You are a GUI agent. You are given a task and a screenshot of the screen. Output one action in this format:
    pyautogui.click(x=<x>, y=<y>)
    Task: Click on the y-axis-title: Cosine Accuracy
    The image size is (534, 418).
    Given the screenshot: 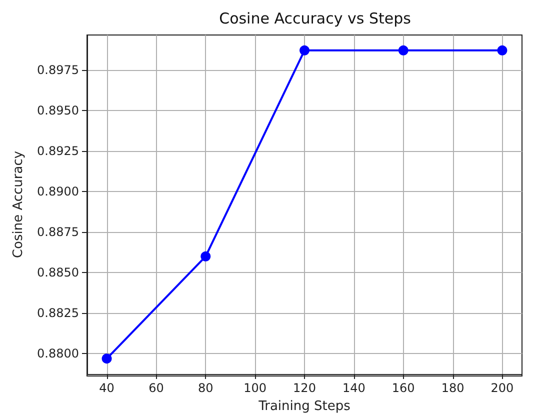 What is the action you would take?
    pyautogui.click(x=18, y=204)
    